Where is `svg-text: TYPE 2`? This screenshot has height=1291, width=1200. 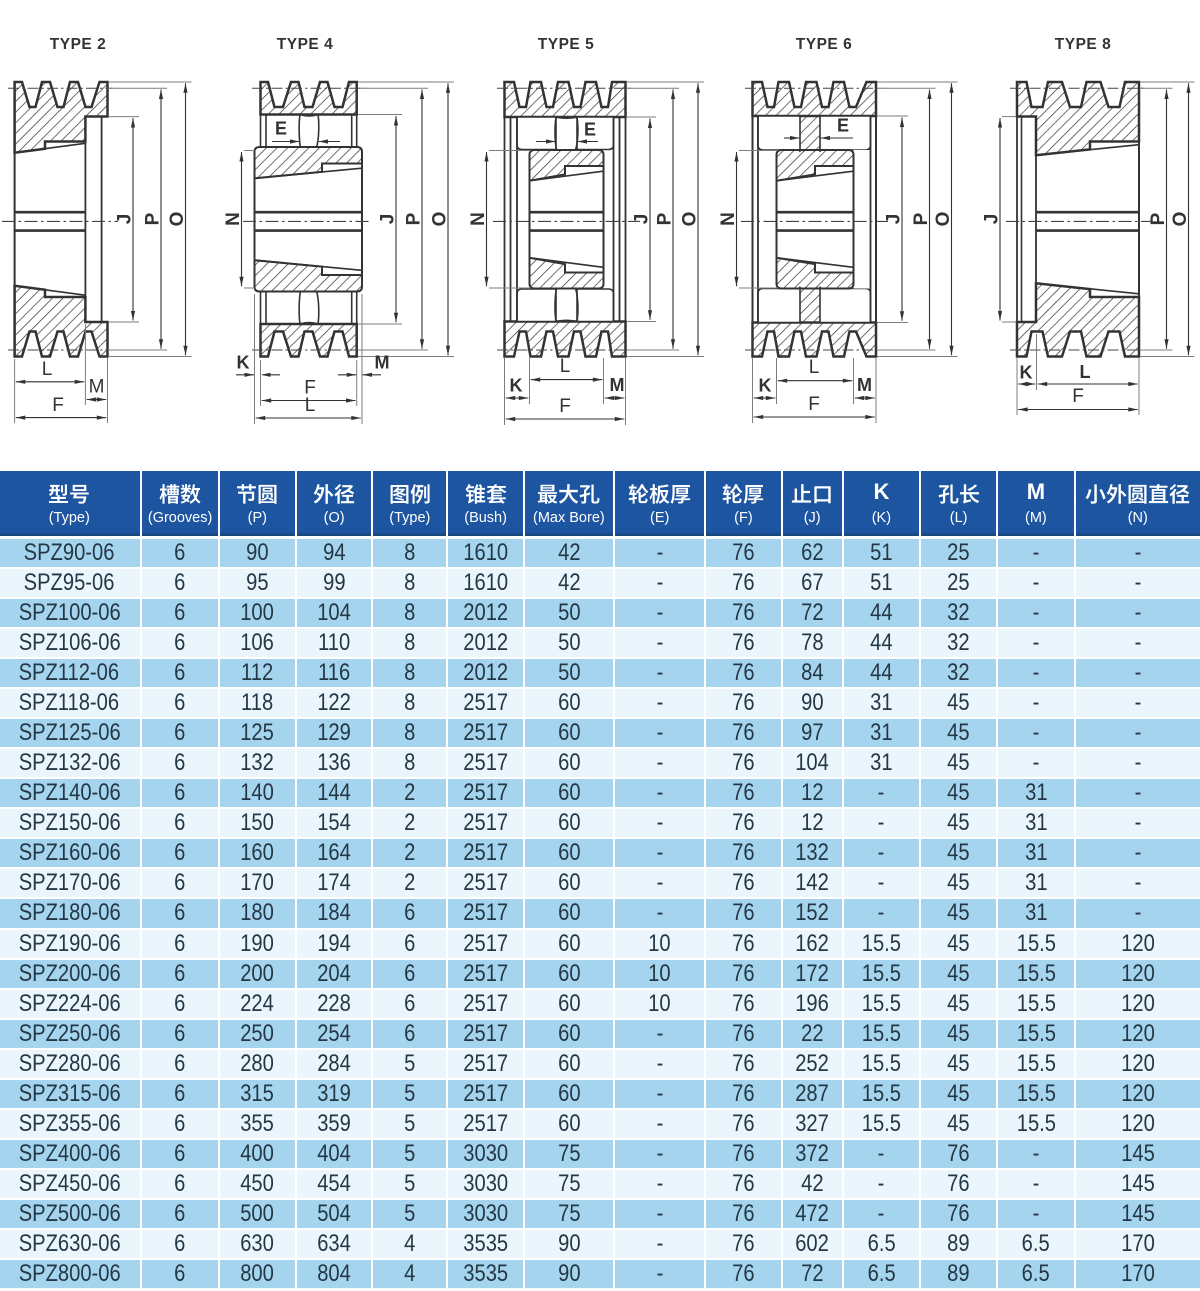
svg-text: TYPE 2 is located at coordinates (78, 44).